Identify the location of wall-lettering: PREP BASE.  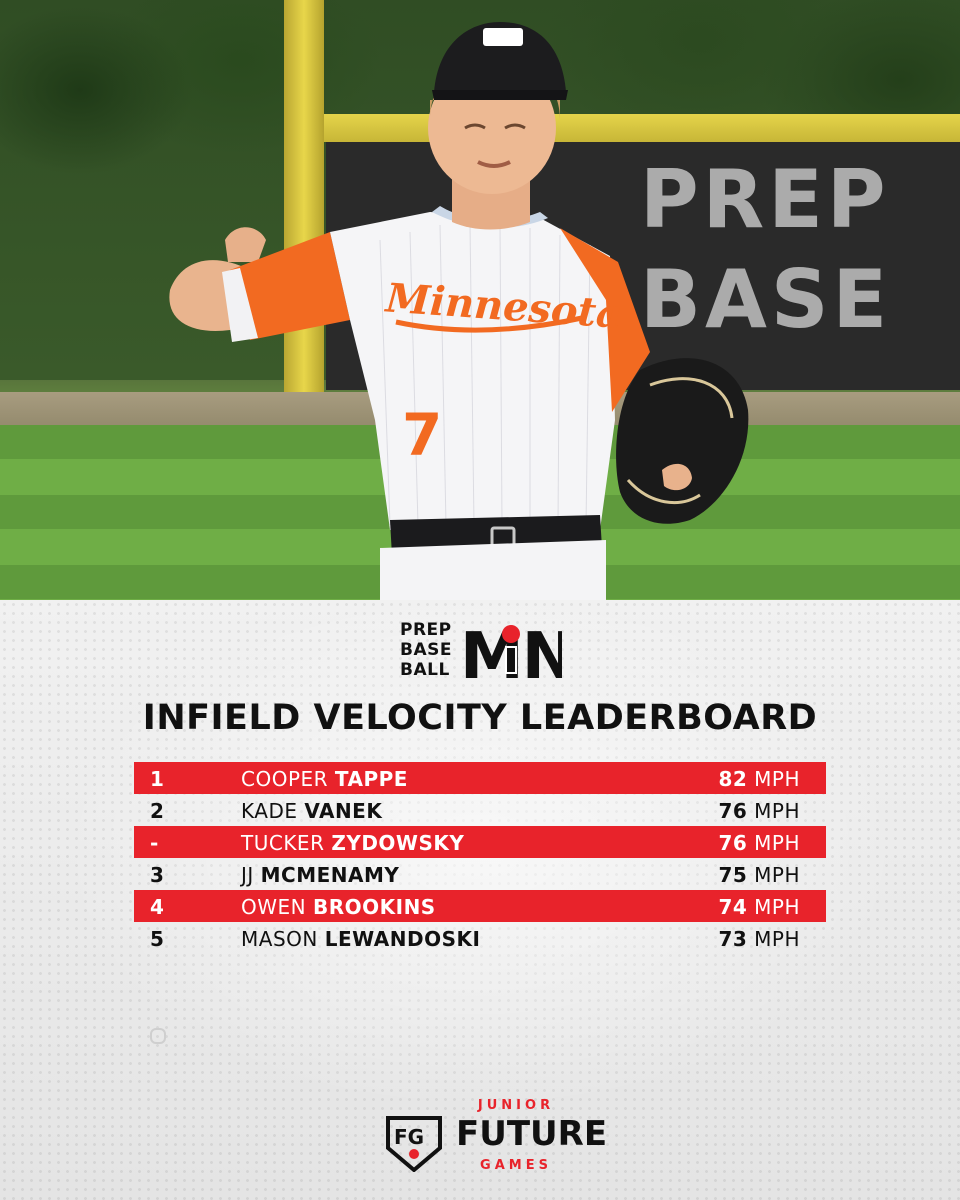
(766, 249).